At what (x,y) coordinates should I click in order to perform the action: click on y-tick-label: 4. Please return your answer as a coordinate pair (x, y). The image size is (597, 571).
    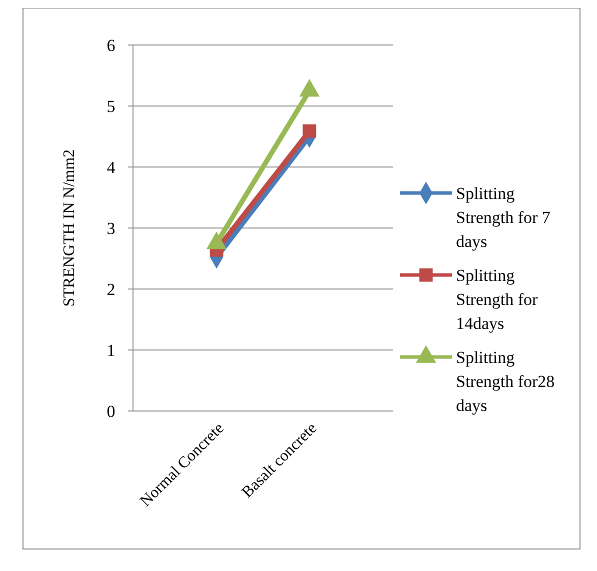
    Looking at the image, I should click on (111, 167).